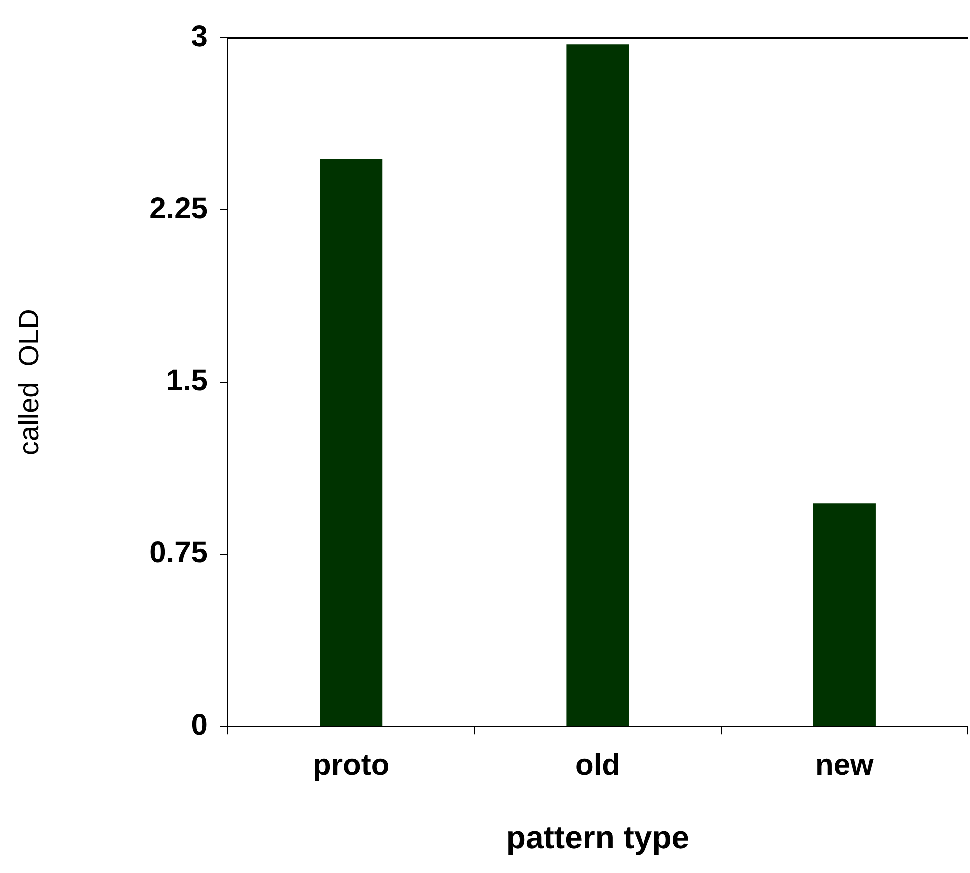 The width and height of the screenshot is (970, 873). I want to click on y-tick-label: 0.75, so click(179, 553).